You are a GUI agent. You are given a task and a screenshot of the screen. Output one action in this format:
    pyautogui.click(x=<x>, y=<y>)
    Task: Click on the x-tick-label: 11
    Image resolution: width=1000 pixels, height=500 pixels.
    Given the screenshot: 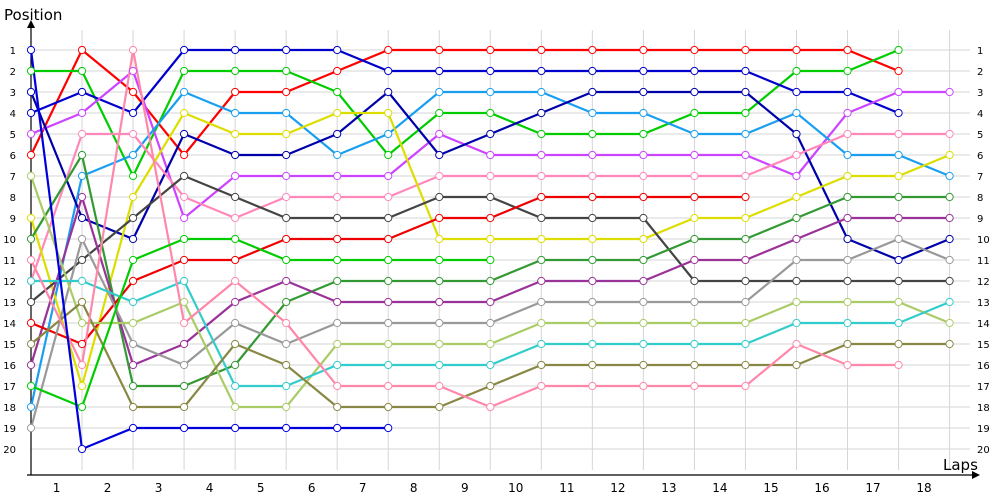 What is the action you would take?
    pyautogui.click(x=566, y=488)
    